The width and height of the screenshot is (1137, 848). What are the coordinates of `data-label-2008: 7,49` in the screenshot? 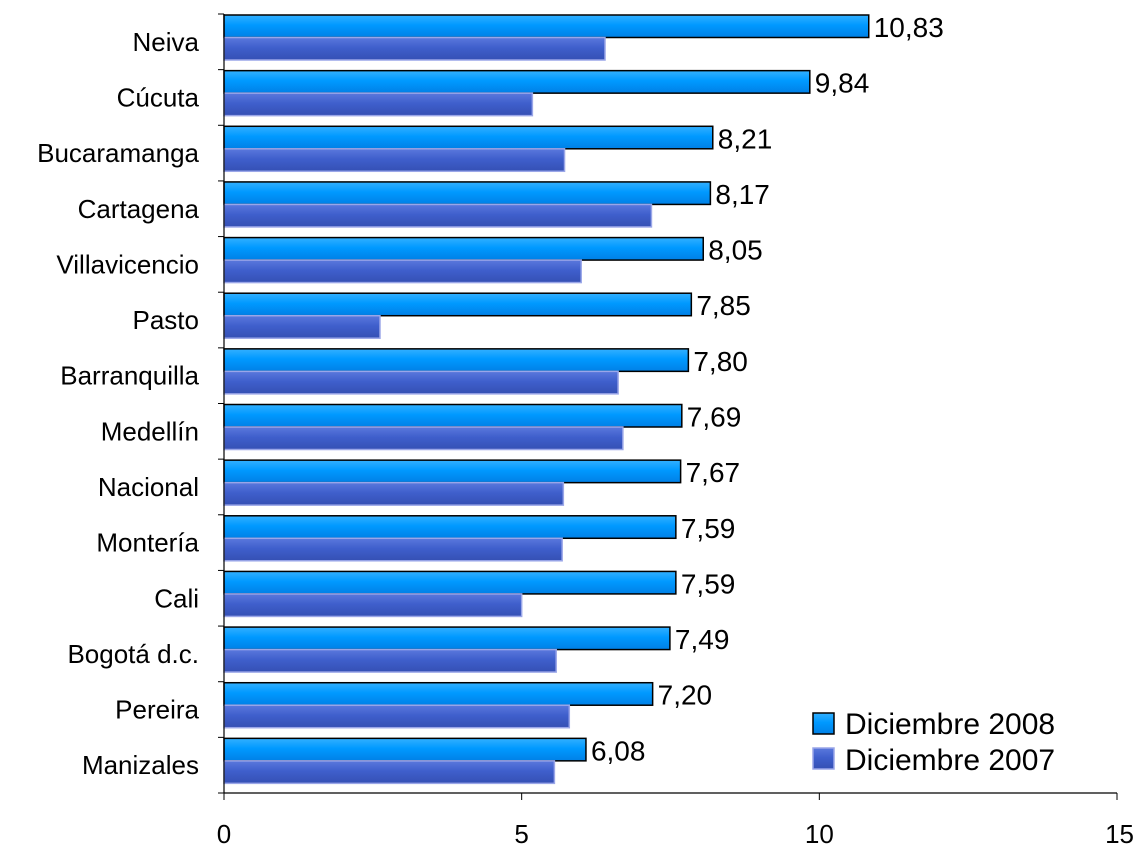 It's located at (702, 639).